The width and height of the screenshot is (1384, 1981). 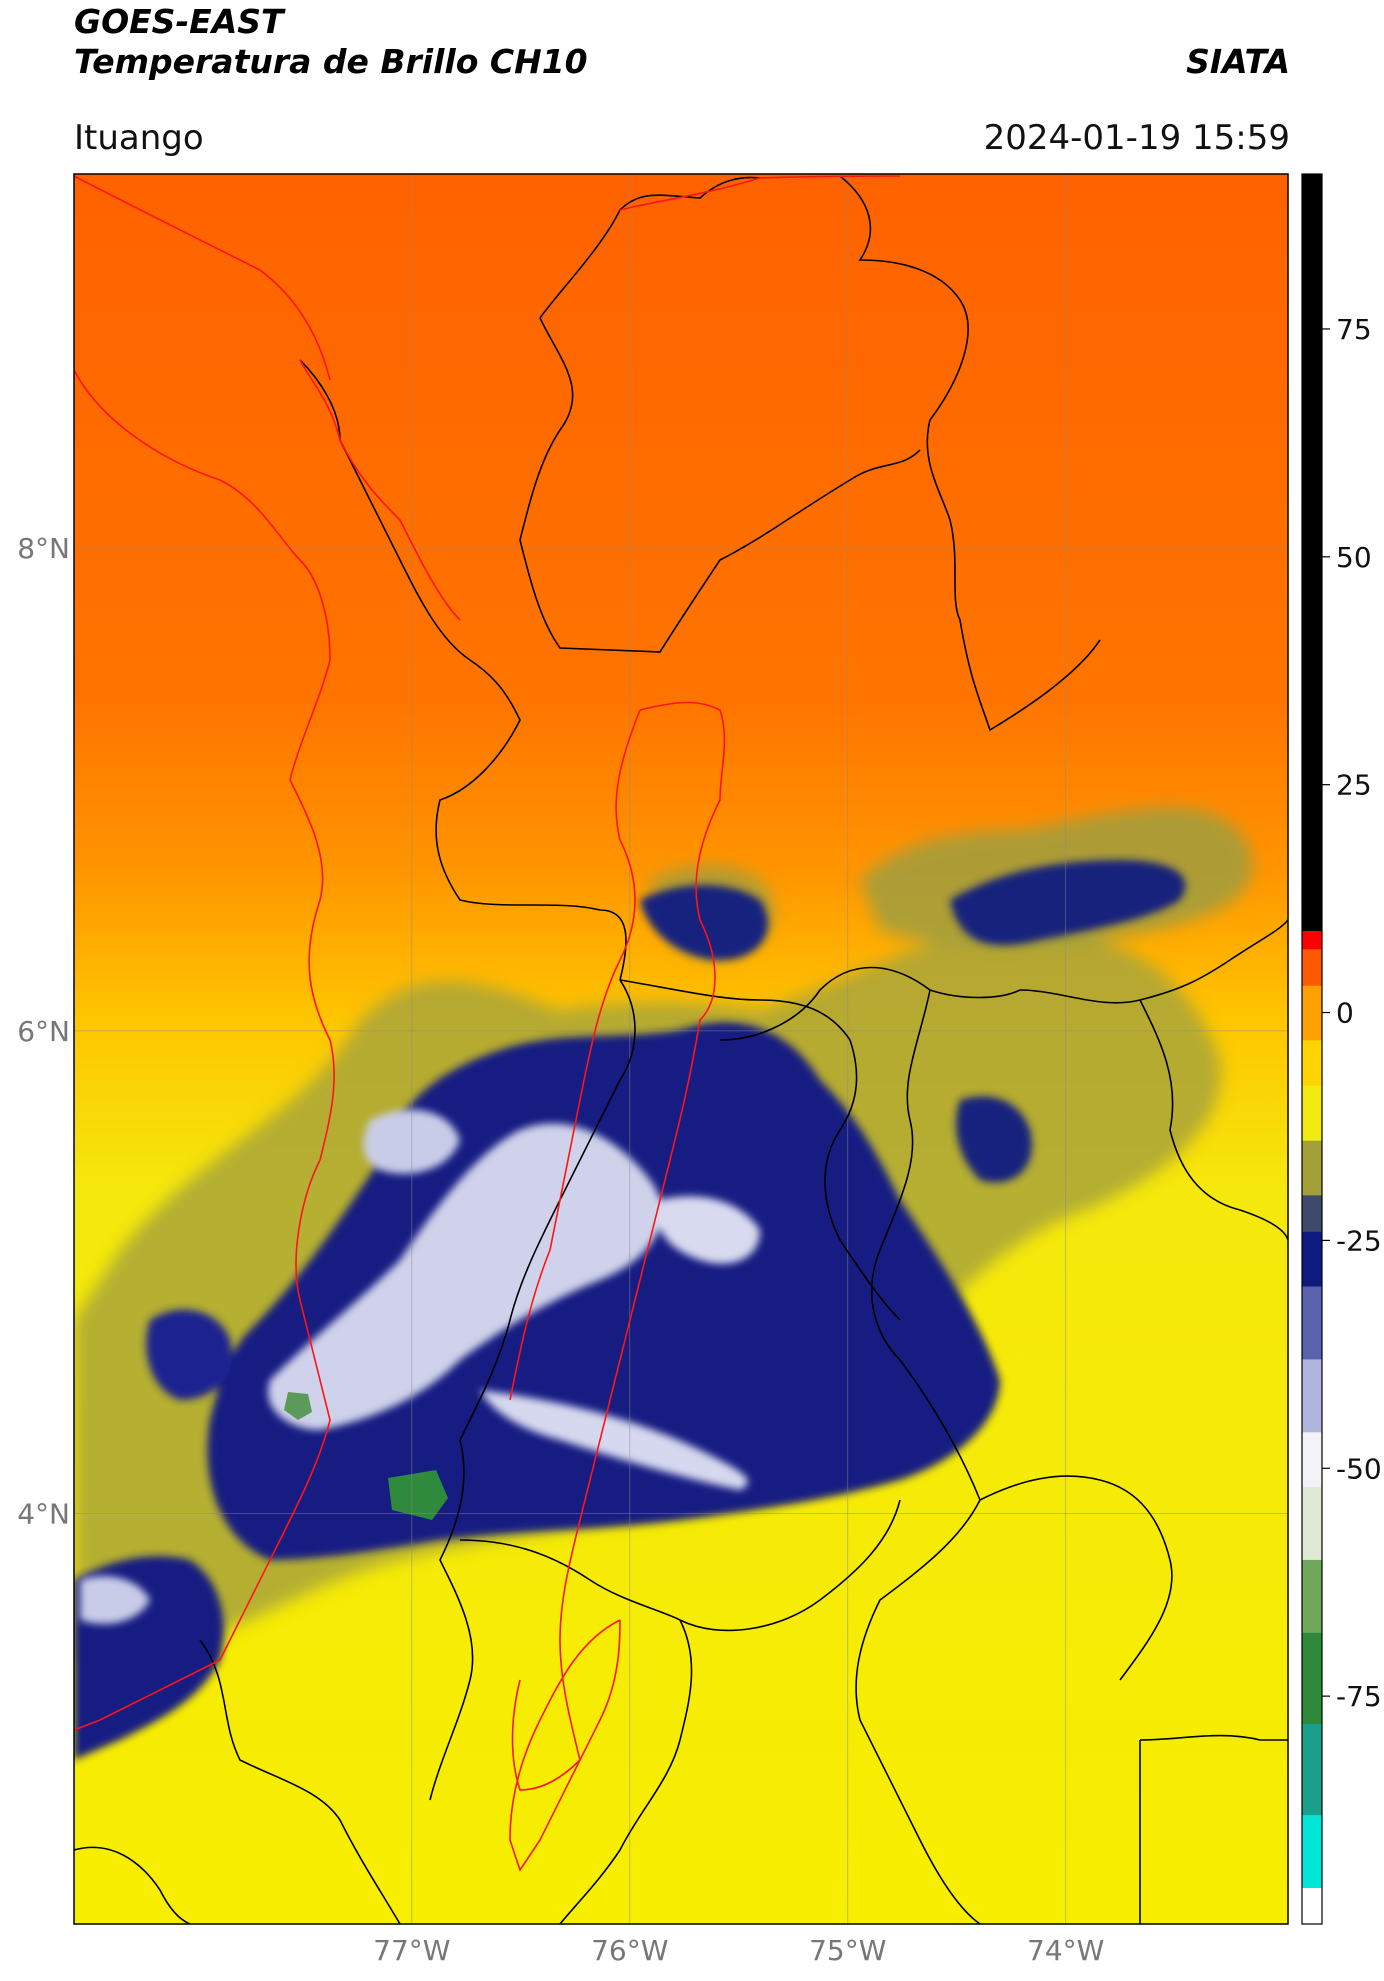 What do you see at coordinates (1136, 138) in the screenshot?
I see `timestamp-label: 2024-01-19 15:59` at bounding box center [1136, 138].